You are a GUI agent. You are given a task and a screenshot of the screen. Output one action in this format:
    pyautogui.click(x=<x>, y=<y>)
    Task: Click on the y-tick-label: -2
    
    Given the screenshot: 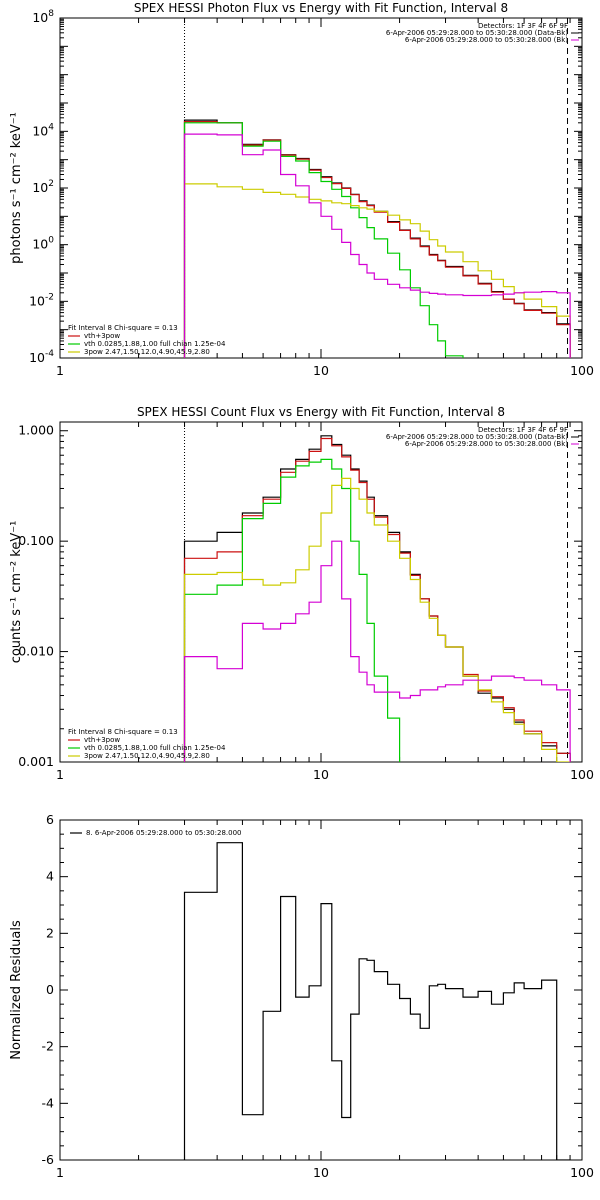 What is the action you would take?
    pyautogui.click(x=48, y=1046)
    